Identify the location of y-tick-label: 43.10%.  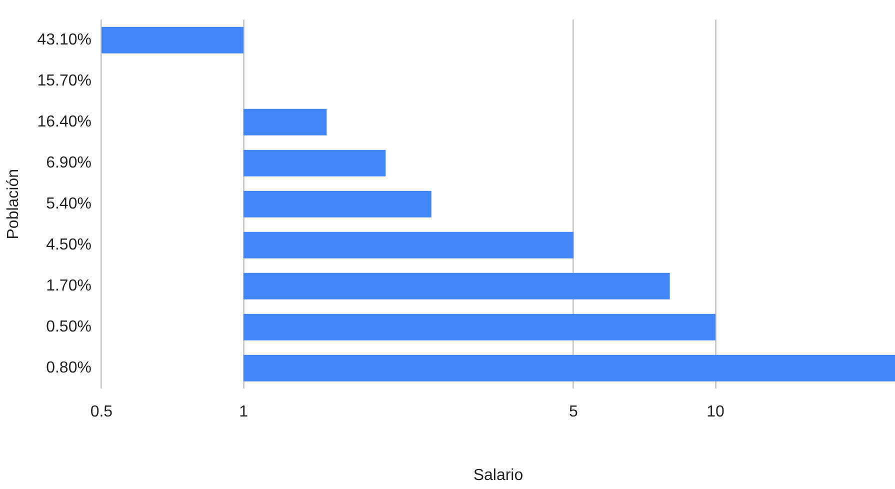
(64, 40).